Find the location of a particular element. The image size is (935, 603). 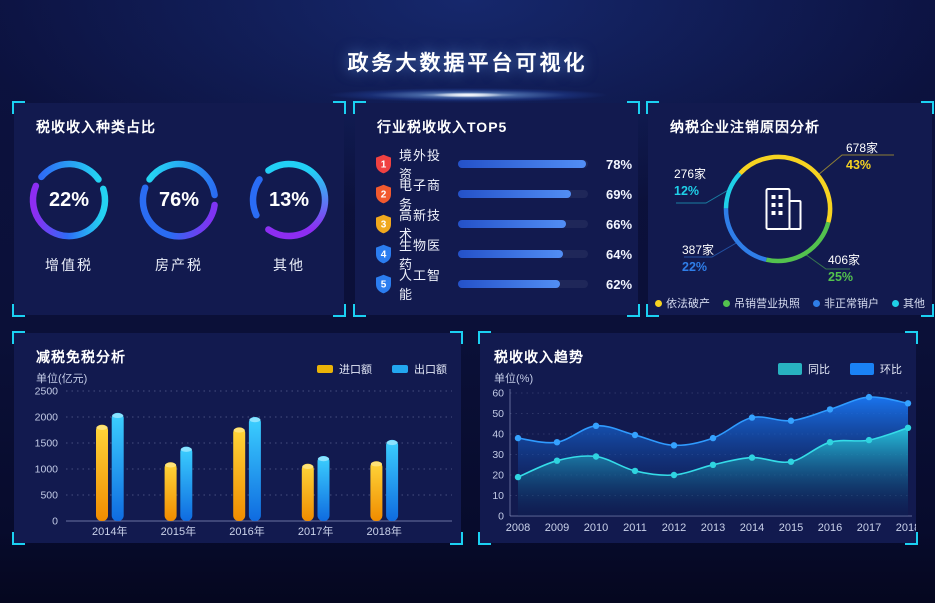

top5-row: 3 高新技术 66% is located at coordinates (506, 225).